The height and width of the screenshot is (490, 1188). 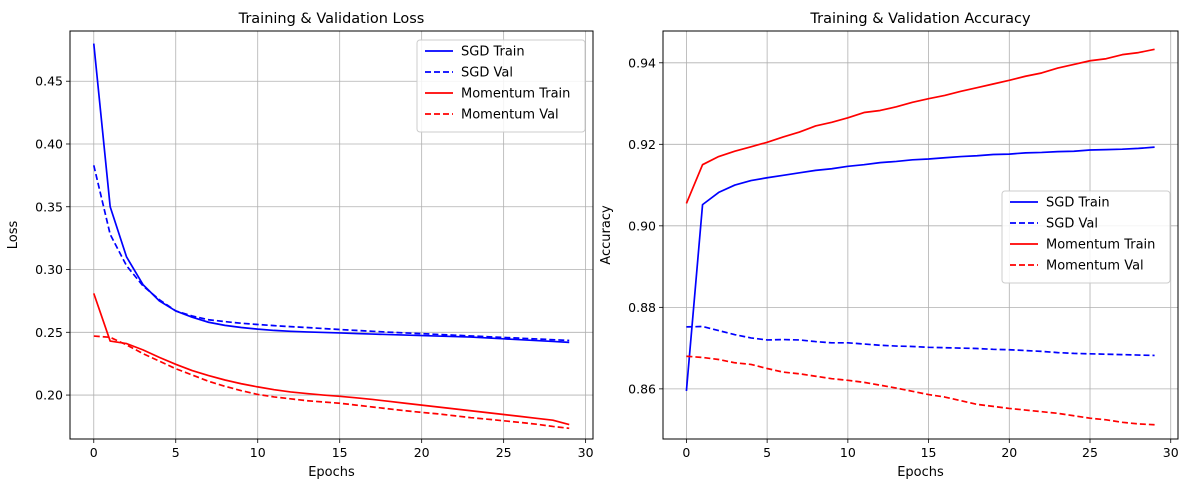 What do you see at coordinates (49, 269) in the screenshot?
I see `loss-y-tick-label: 0.30` at bounding box center [49, 269].